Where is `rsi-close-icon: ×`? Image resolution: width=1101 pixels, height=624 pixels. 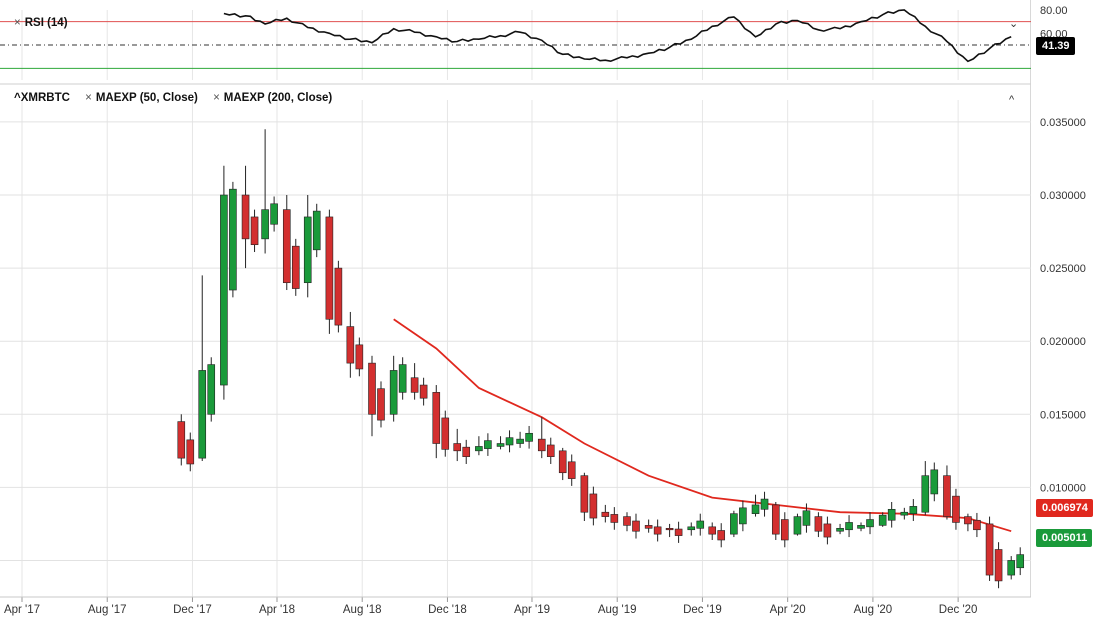
rsi-close-icon: × is located at coordinates (17, 23).